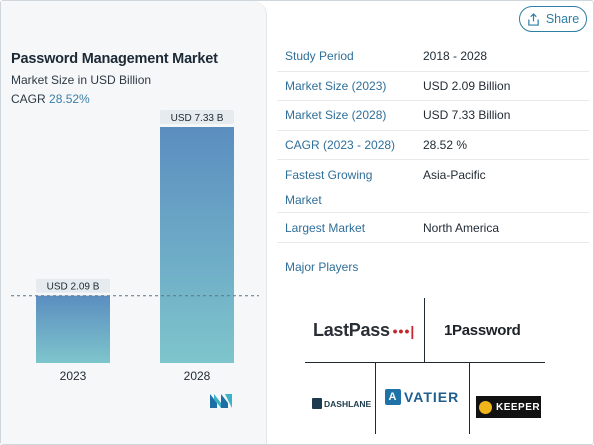  I want to click on mordor-logo-icon, so click(221, 401).